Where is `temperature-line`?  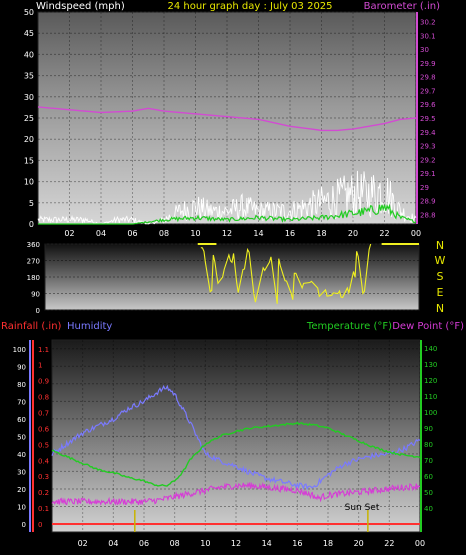
temperature-line is located at coordinates (236, 454).